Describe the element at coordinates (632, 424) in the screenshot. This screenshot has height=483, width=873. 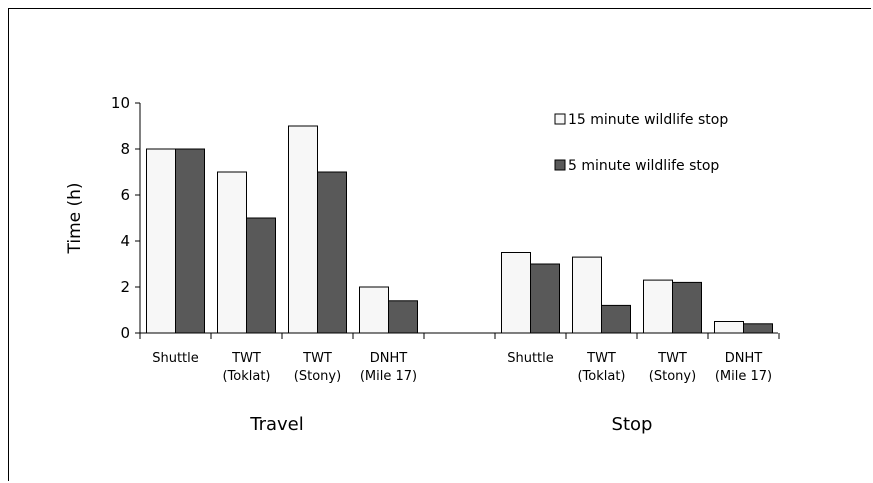
I see `group-label: Stop` at that location.